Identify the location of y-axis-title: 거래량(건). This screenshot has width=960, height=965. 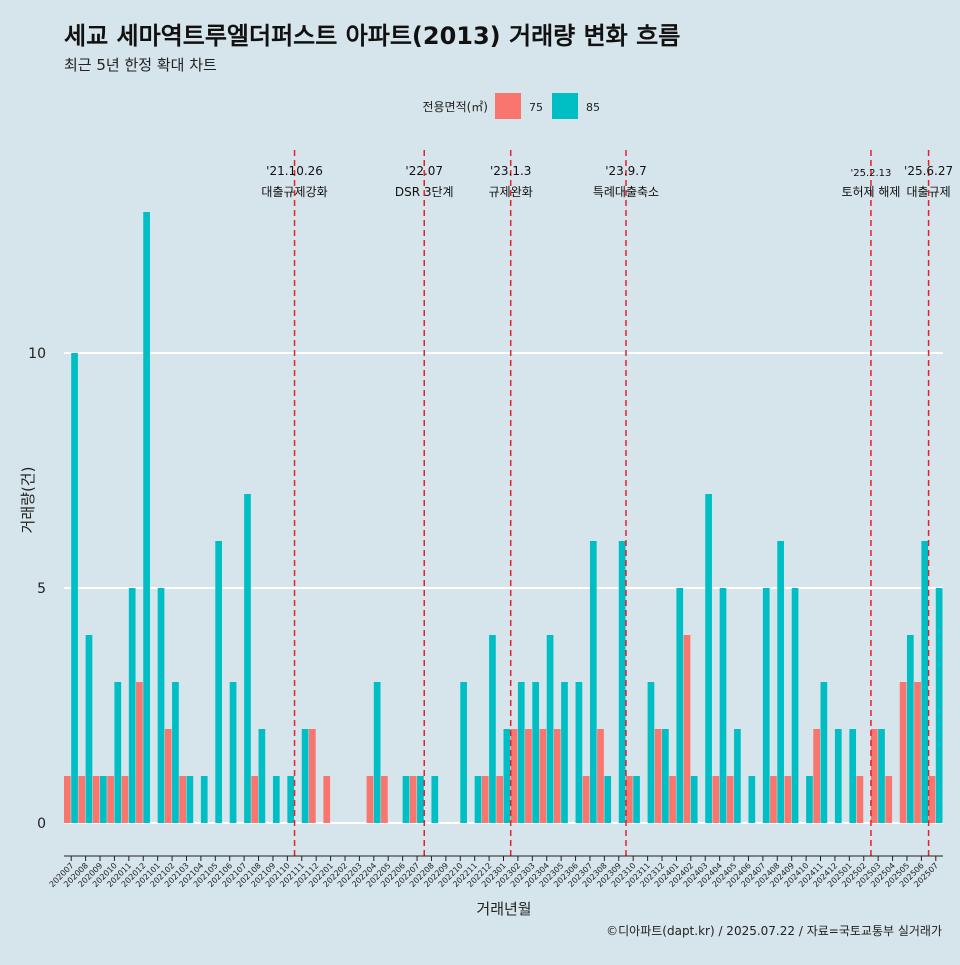
(28, 500).